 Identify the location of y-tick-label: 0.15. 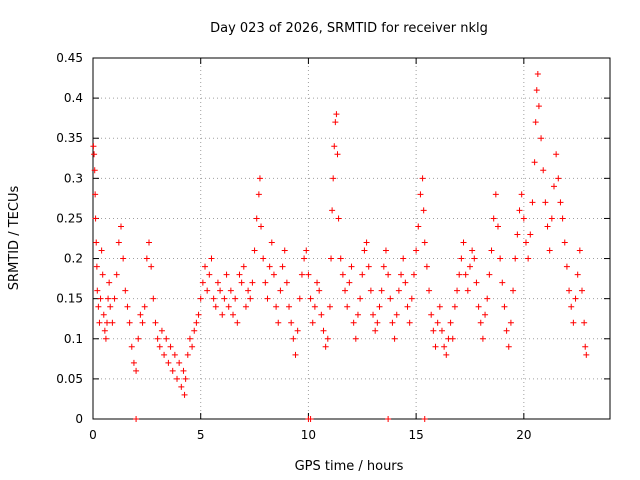
(69, 299).